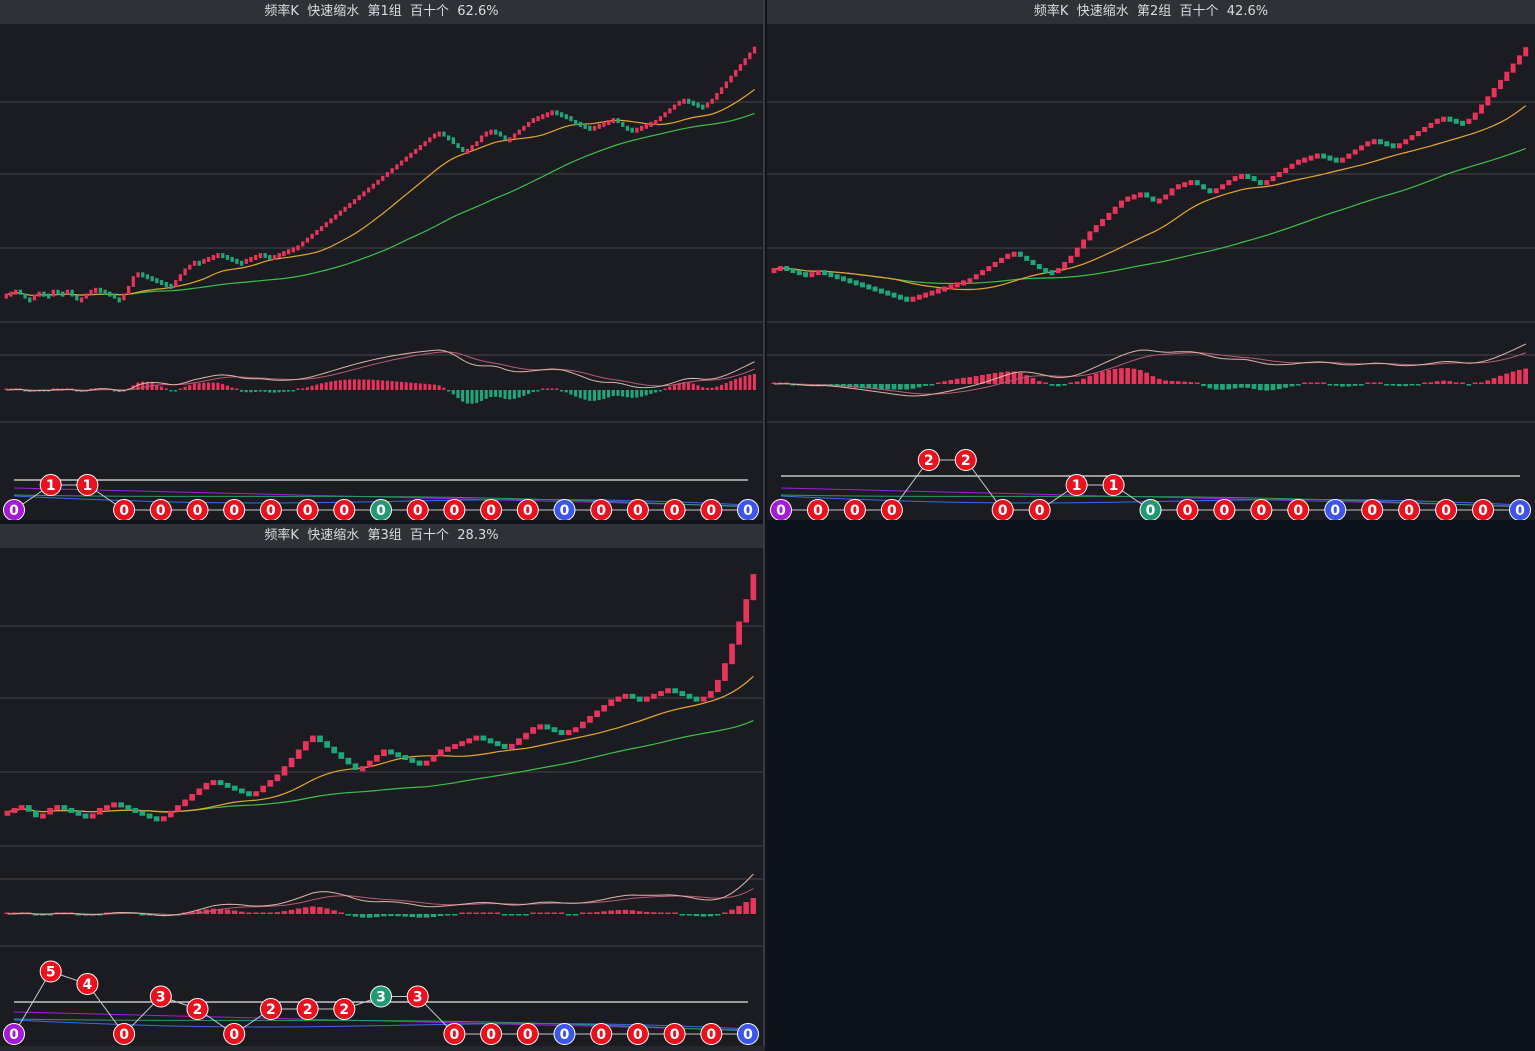 The image size is (1535, 1051). I want to click on signal-badge: 1, so click(50, 485).